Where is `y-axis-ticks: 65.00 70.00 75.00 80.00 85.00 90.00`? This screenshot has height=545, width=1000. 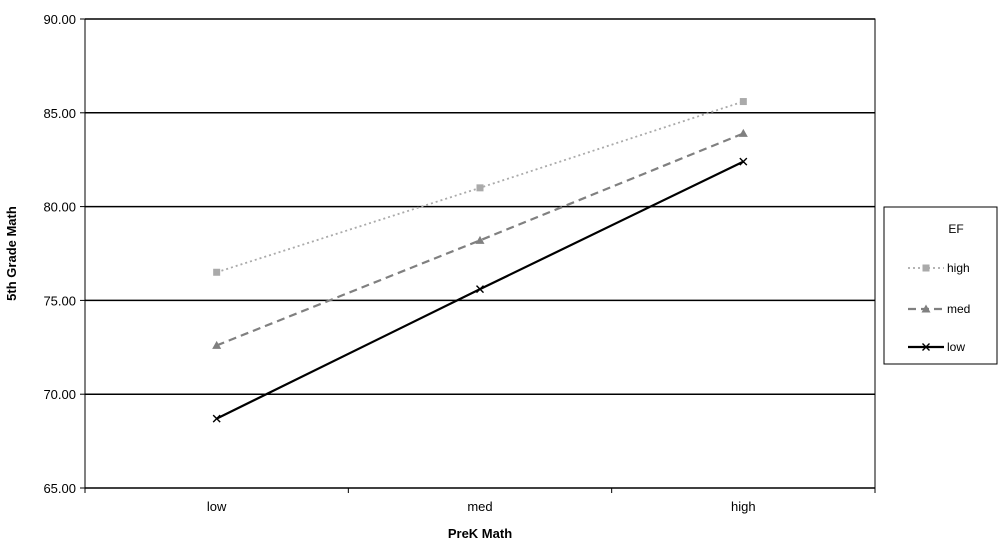 y-axis-ticks: 65.00 70.00 75.00 80.00 85.00 90.00 is located at coordinates (64, 254).